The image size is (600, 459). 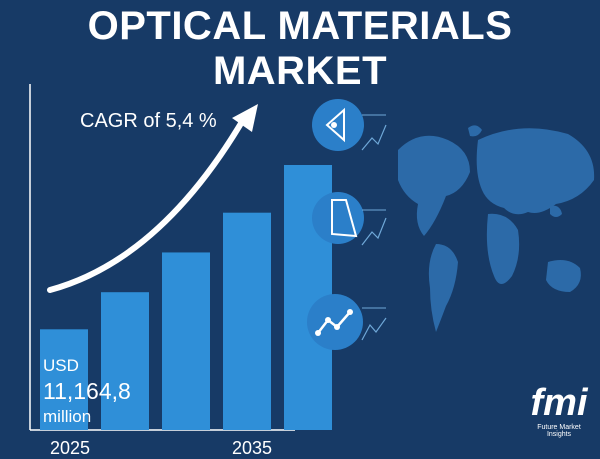 What do you see at coordinates (148, 121) in the screenshot?
I see `cagr-label: CAGR of 5,4 %` at bounding box center [148, 121].